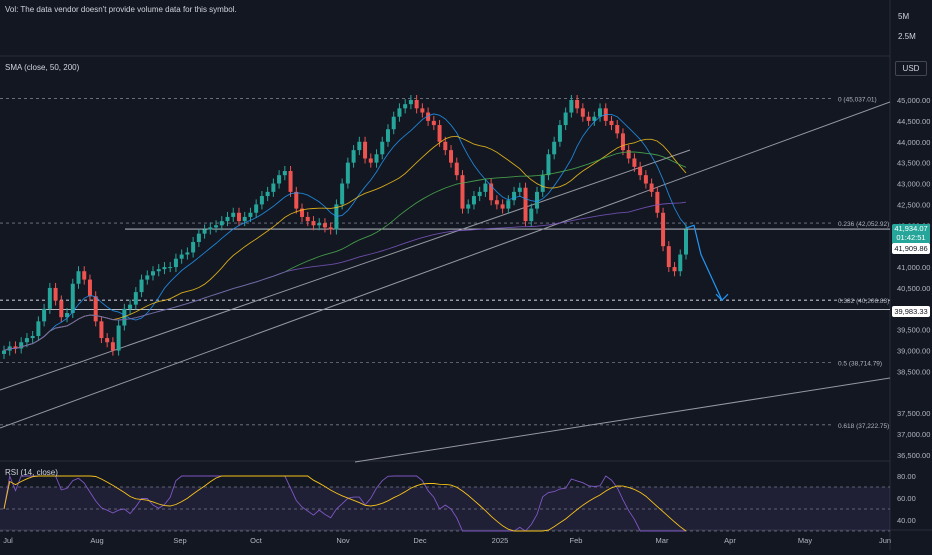 This screenshot has width=932, height=555. What do you see at coordinates (42, 67) in the screenshot?
I see `sma-indicator-label: SMA (close, 50, 200)` at bounding box center [42, 67].